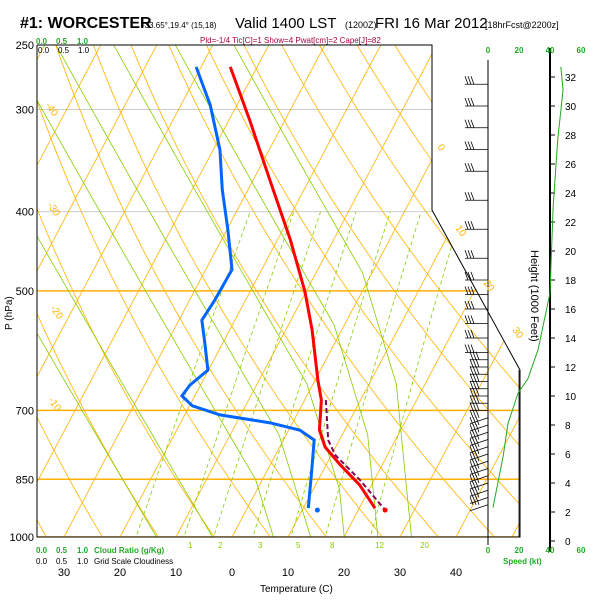  What do you see at coordinates (534, 296) in the screenshot?
I see `height-axis-label: Height (1000 Feet)` at bounding box center [534, 296].